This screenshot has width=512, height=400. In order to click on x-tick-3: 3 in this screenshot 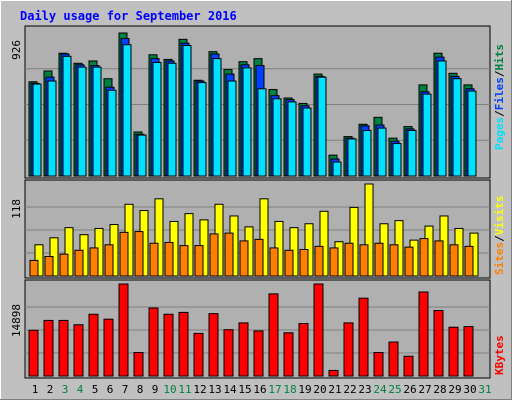, I will do `click(65, 389)`.